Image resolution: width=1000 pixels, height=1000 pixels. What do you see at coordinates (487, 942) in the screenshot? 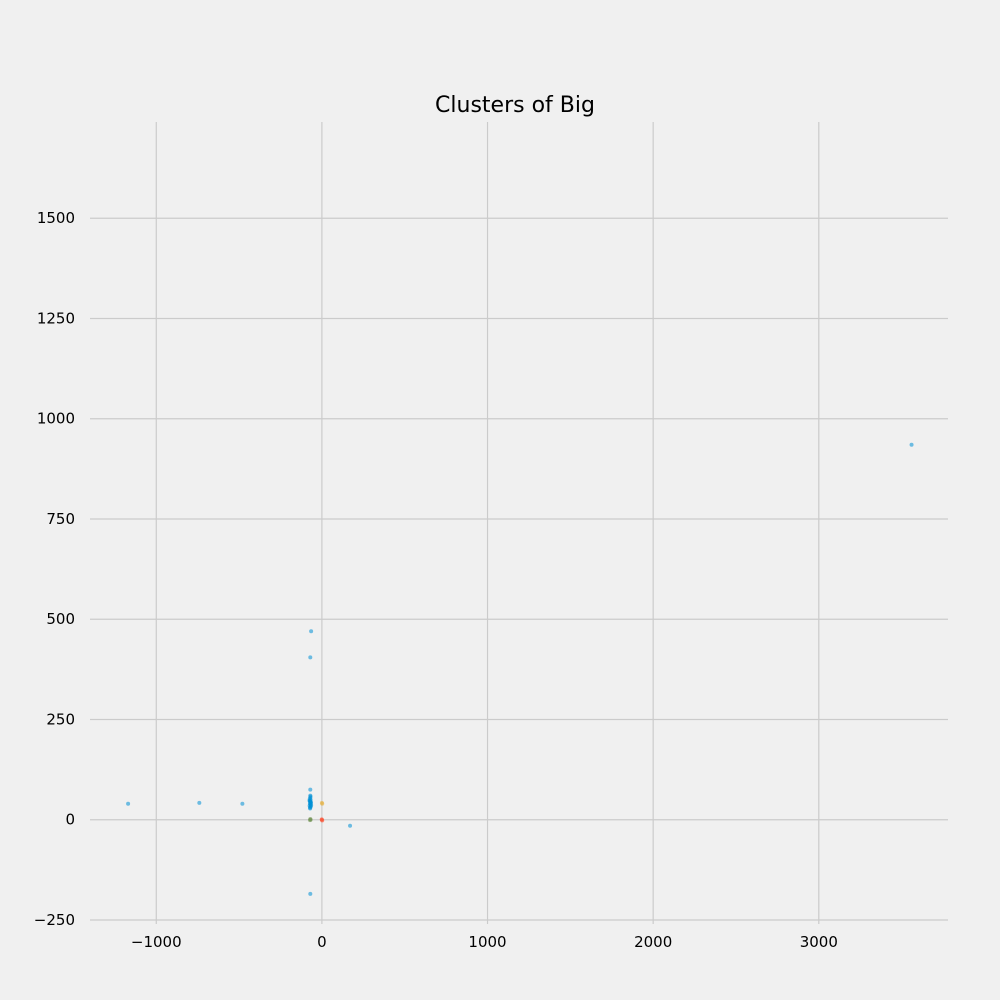
I see `x-tick-label: 1000` at bounding box center [487, 942].